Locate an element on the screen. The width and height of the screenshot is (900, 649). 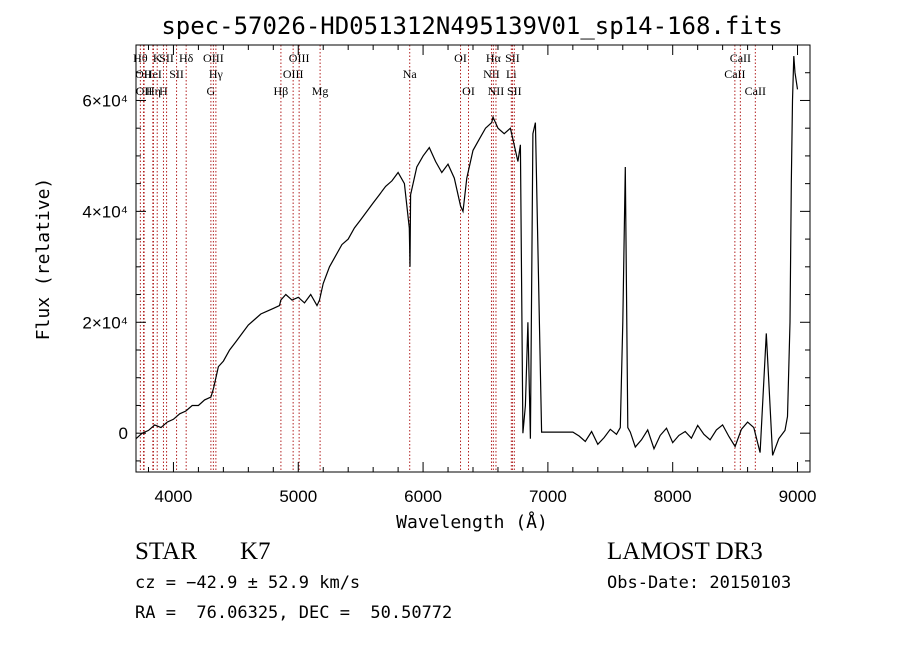
marker-label-20: NII is located at coordinates (491, 74).